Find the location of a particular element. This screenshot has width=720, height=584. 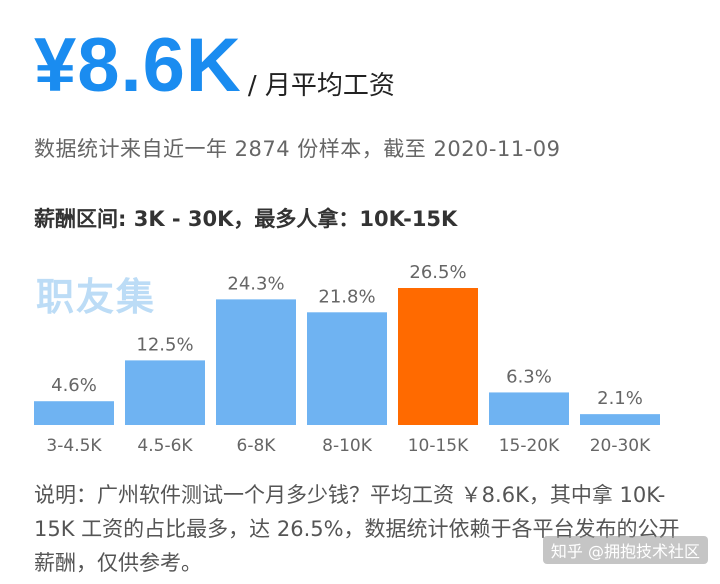

salary-unit: / 月平均工资 is located at coordinates (321, 86).